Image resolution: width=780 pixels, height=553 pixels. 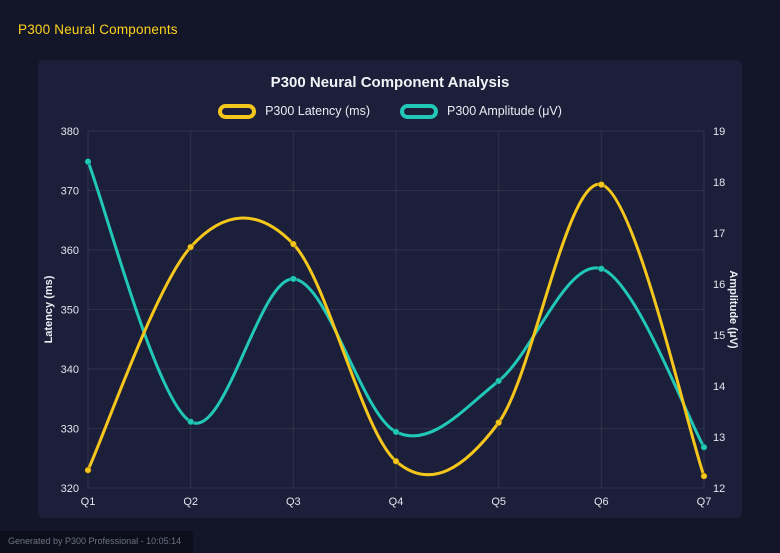 I want to click on left-axis-tick: 320, so click(x=70, y=489).